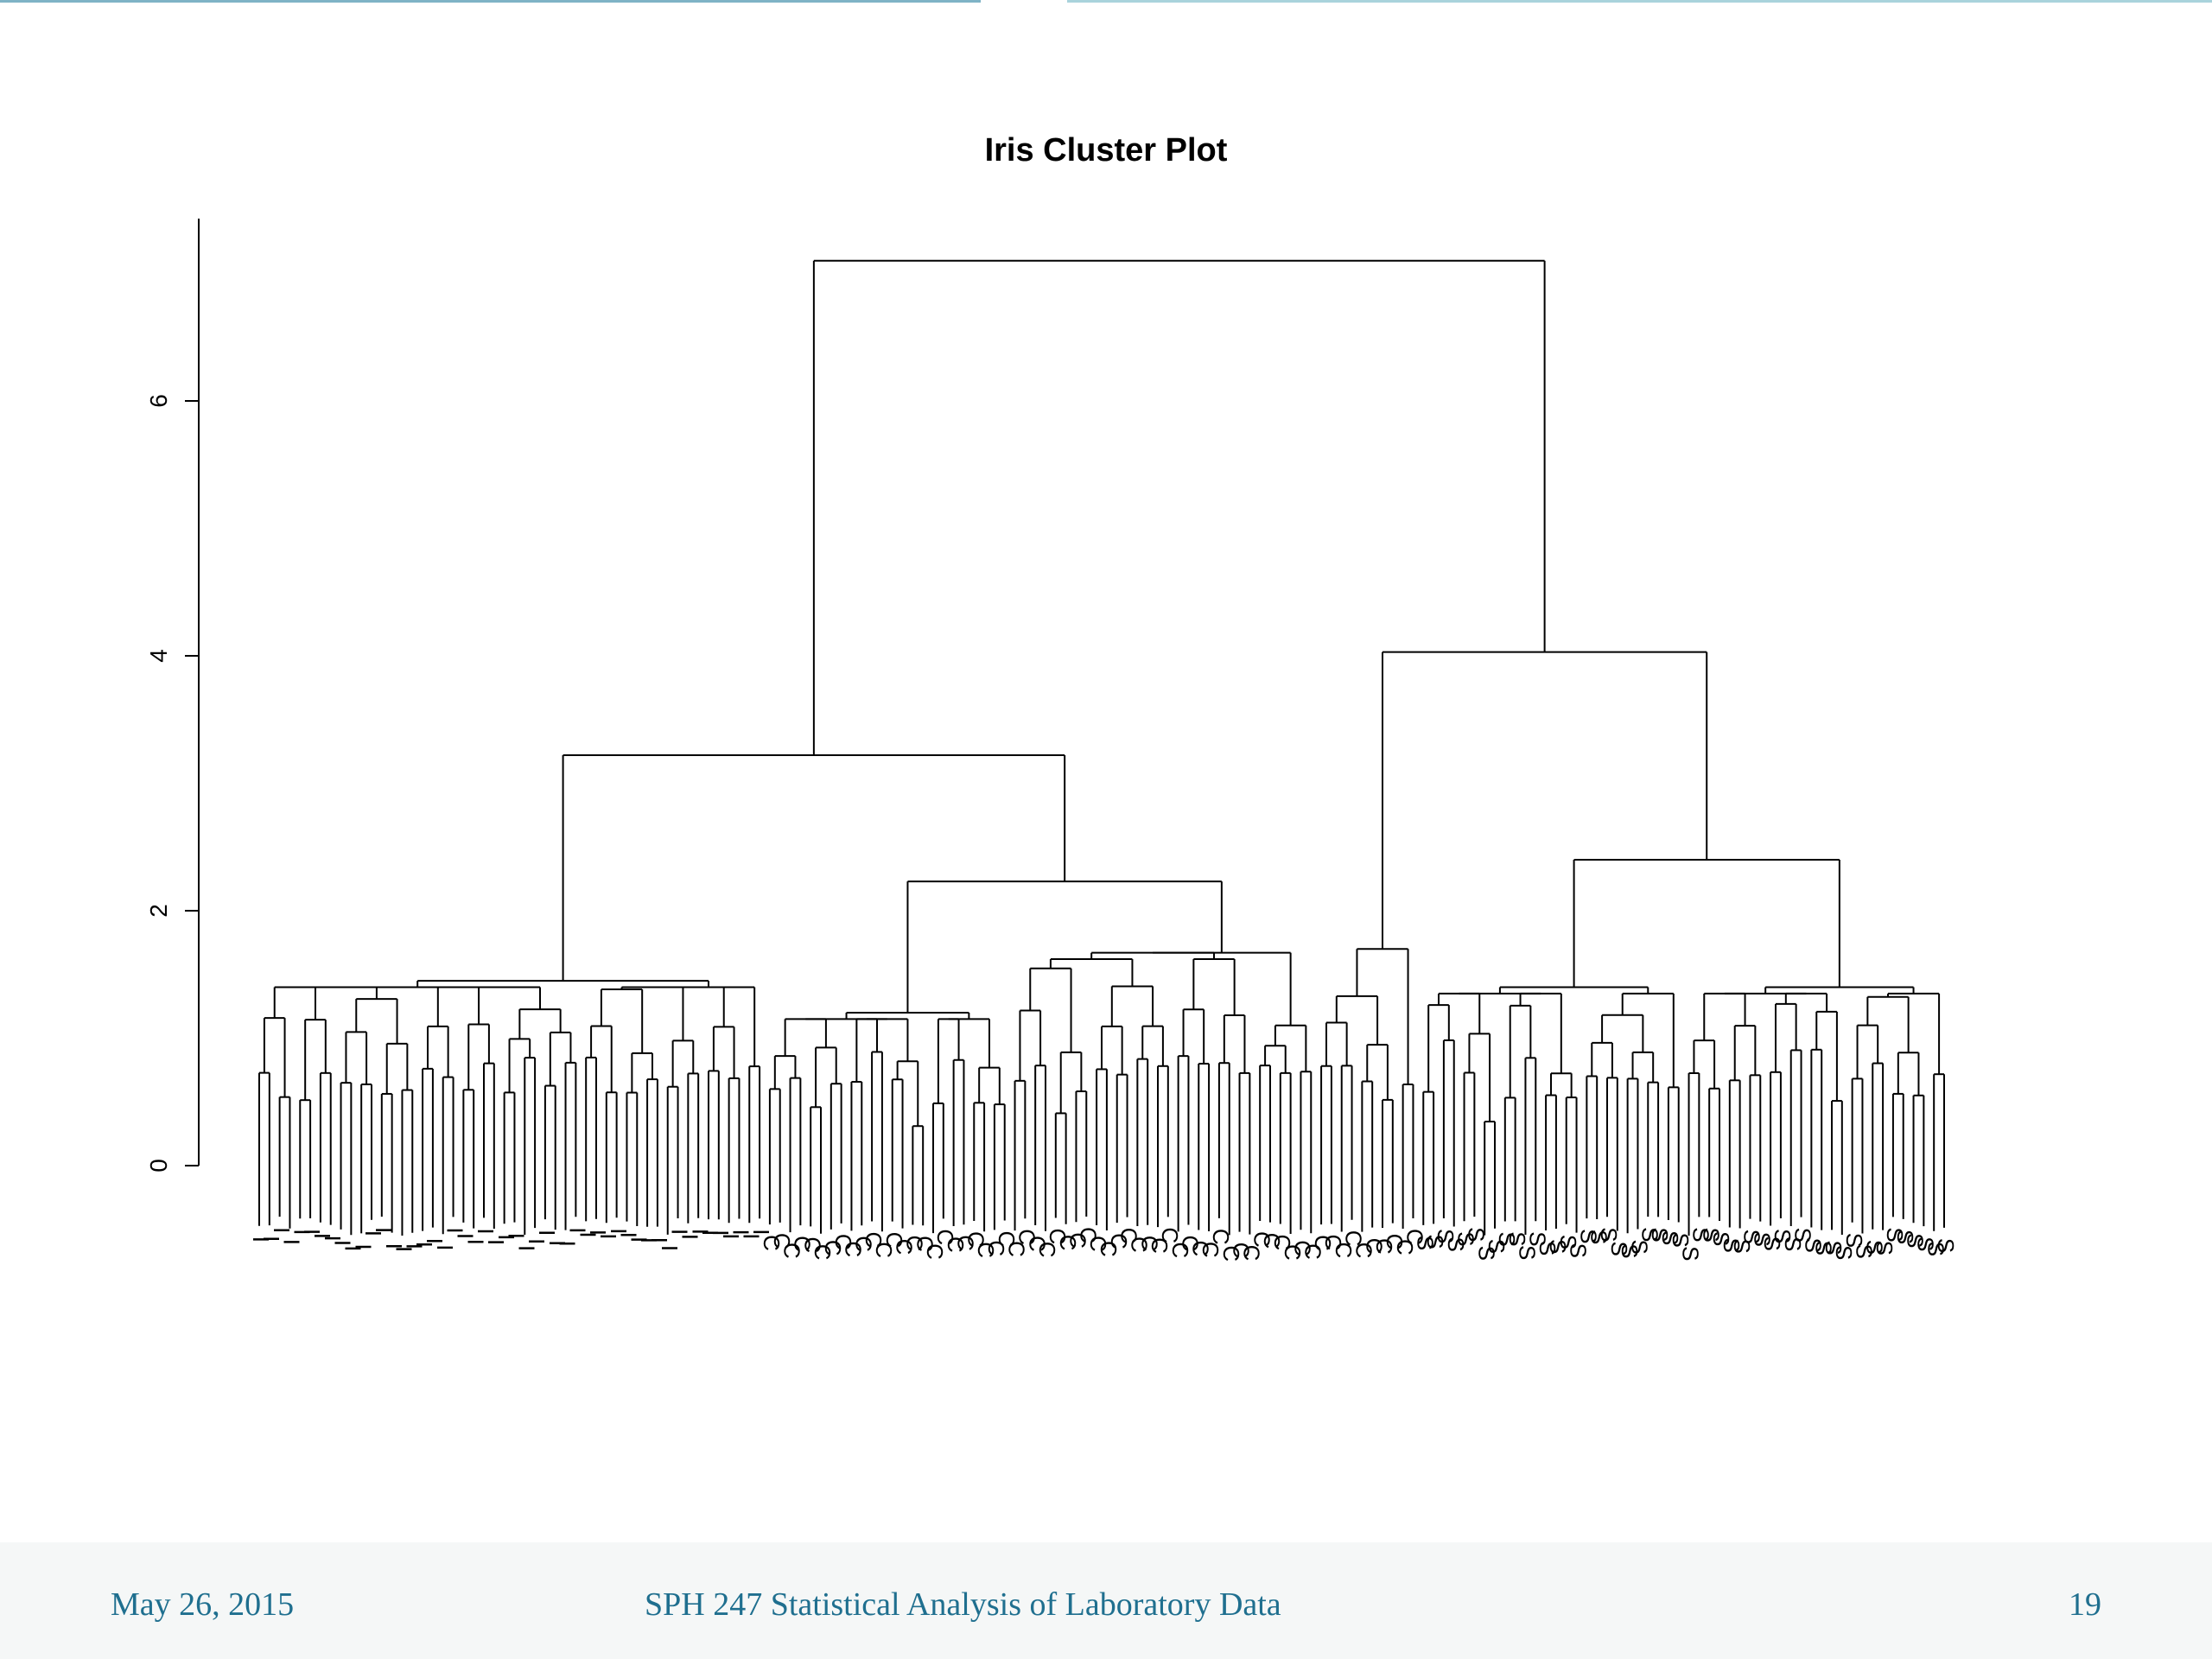 This screenshot has width=2212, height=1659. What do you see at coordinates (1106, 150) in the screenshot?
I see `chart-title: Iris Cluster Plot` at bounding box center [1106, 150].